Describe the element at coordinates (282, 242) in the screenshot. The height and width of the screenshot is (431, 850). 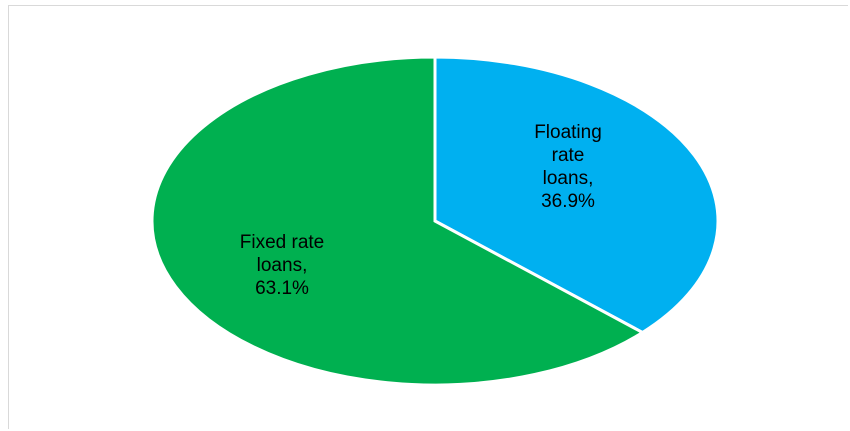
I see `pie-label-line: Fixed rate` at that location.